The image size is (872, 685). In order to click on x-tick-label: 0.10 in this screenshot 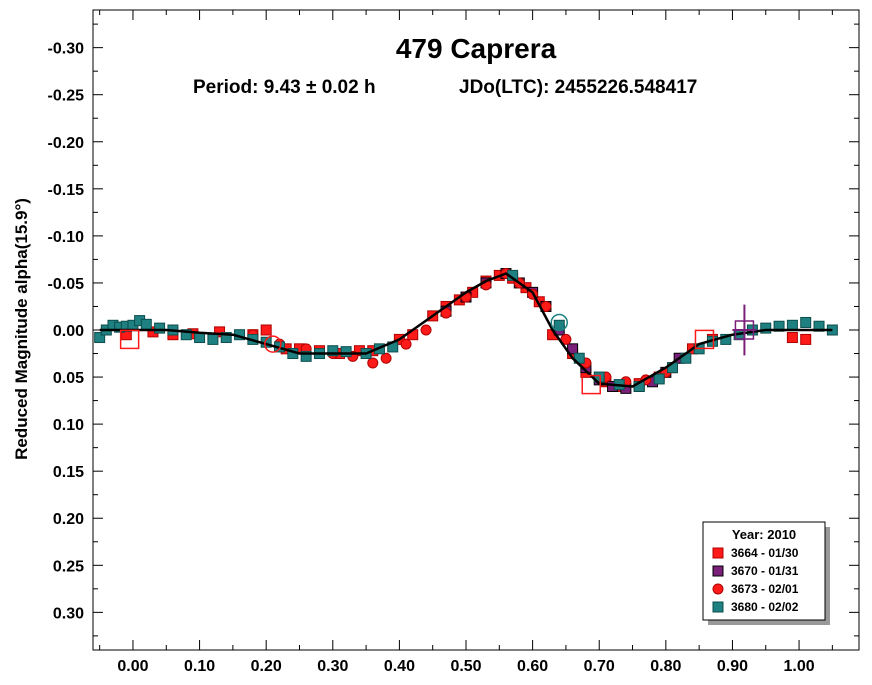, I will do `click(199, 666)`.